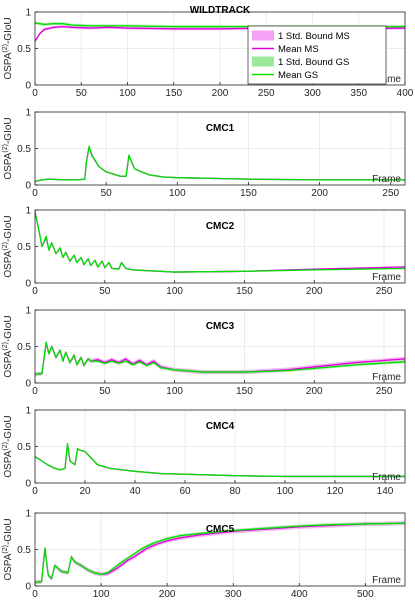 The width and height of the screenshot is (415, 605). Describe the element at coordinates (85, 491) in the screenshot. I see `x-tick-label: 20` at that location.